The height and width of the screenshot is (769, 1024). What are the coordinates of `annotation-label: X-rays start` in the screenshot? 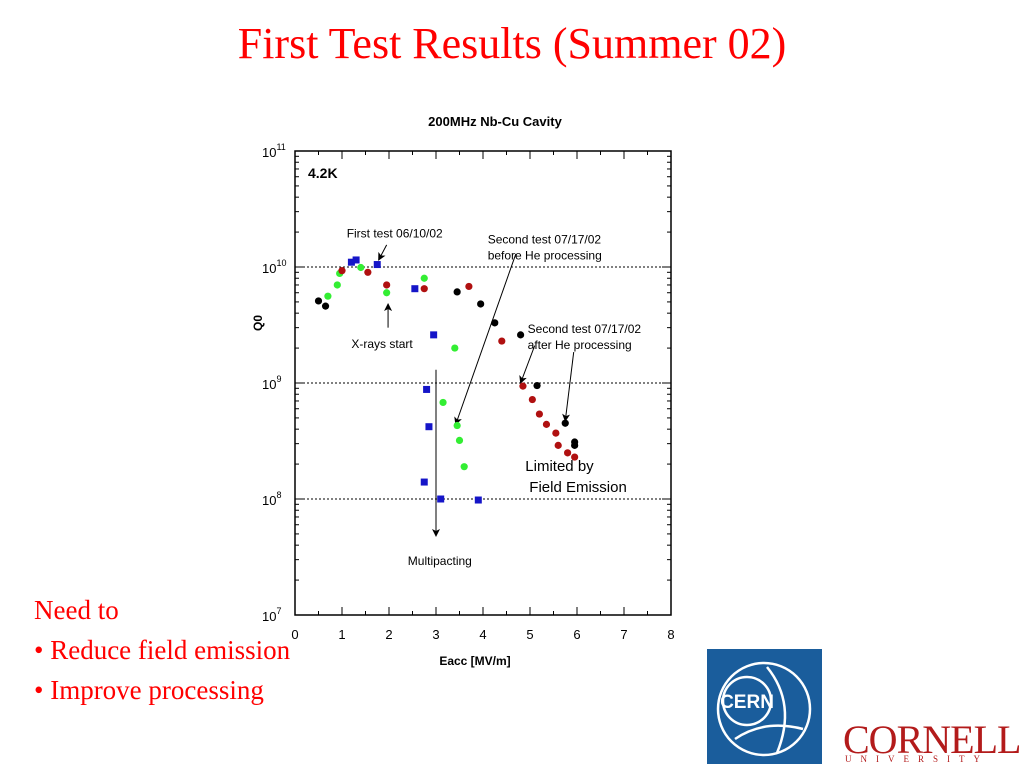 It's located at (382, 344).